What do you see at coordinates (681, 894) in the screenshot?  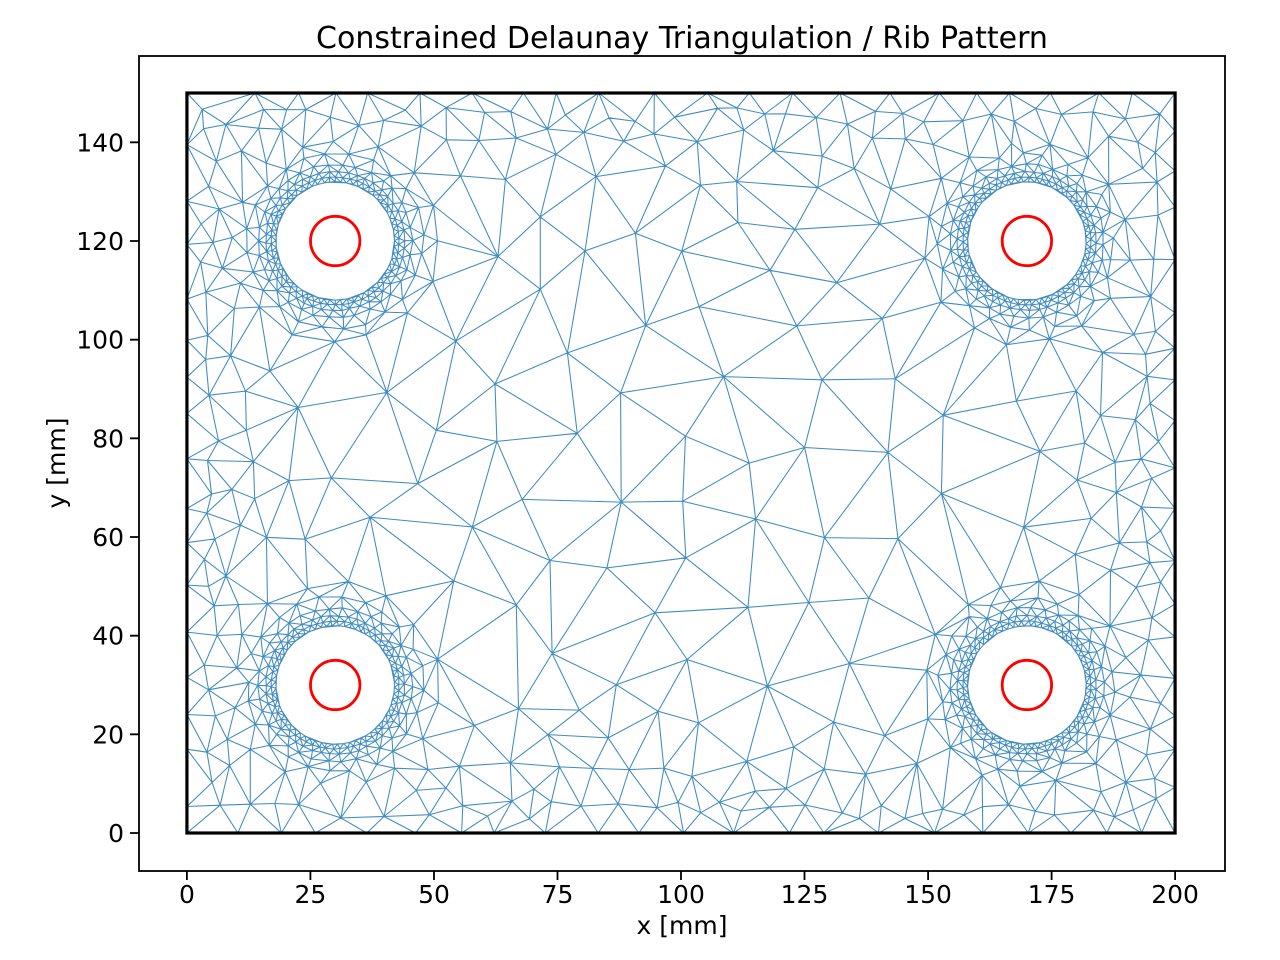 I see `x-tick-label: 100` at bounding box center [681, 894].